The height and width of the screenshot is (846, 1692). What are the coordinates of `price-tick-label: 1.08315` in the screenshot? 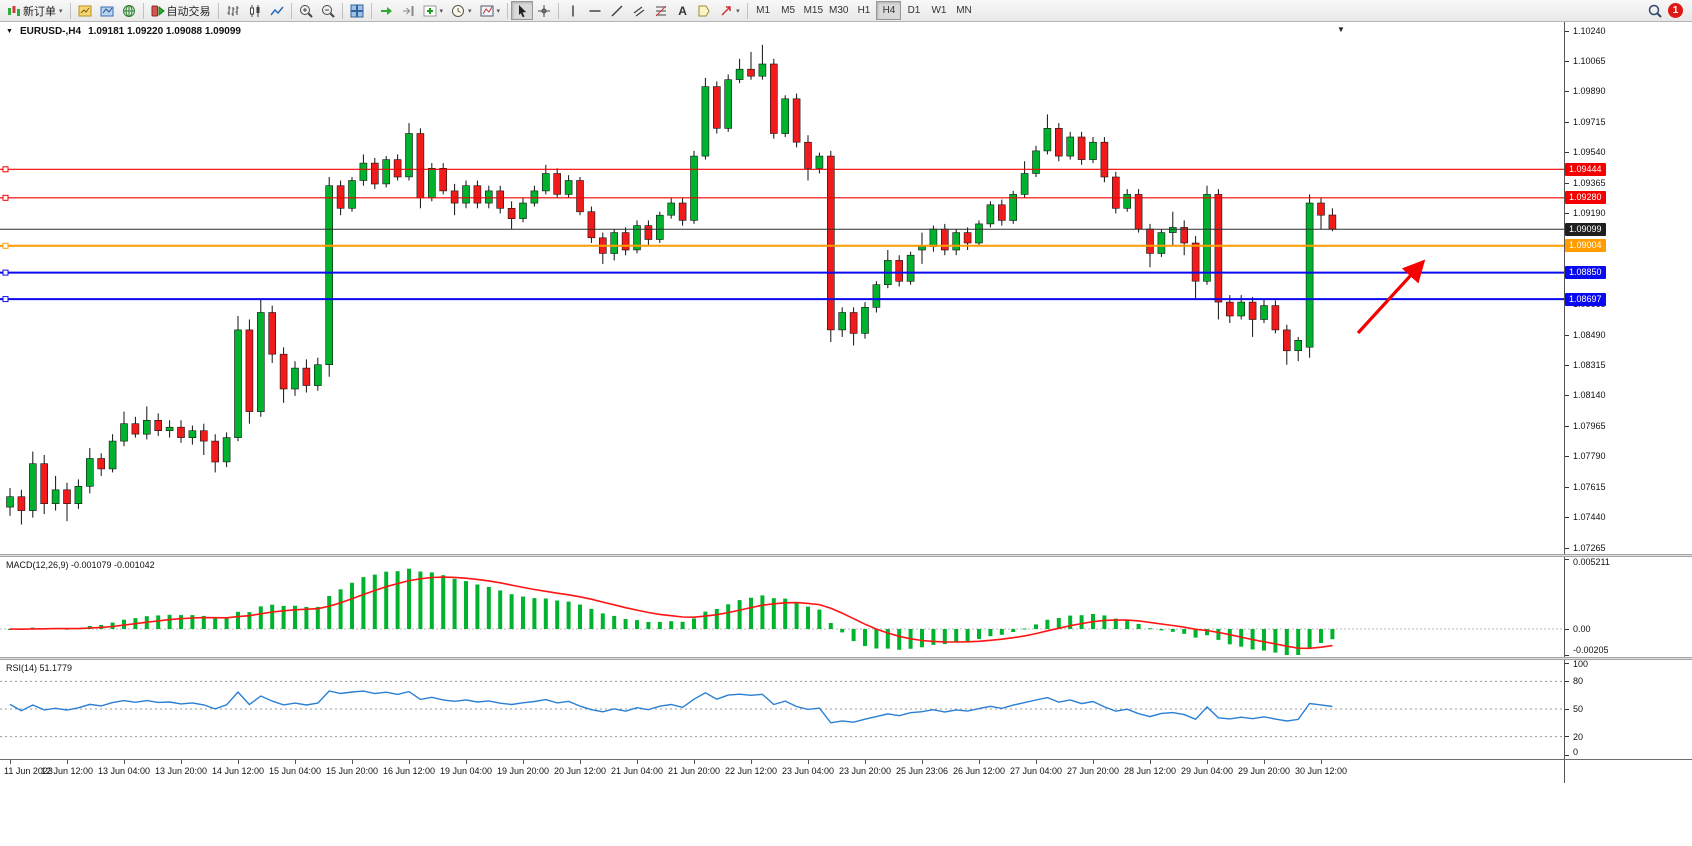 It's located at (1589, 365).